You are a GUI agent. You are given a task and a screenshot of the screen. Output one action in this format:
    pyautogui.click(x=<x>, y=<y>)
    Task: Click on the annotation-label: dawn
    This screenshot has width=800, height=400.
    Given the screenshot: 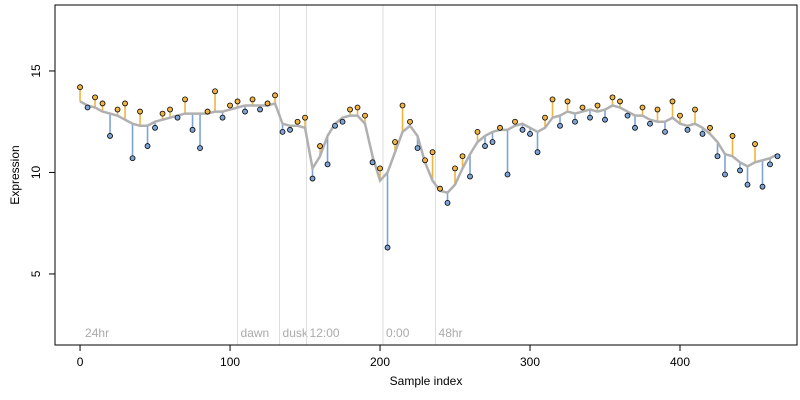 What is the action you would take?
    pyautogui.click(x=255, y=333)
    